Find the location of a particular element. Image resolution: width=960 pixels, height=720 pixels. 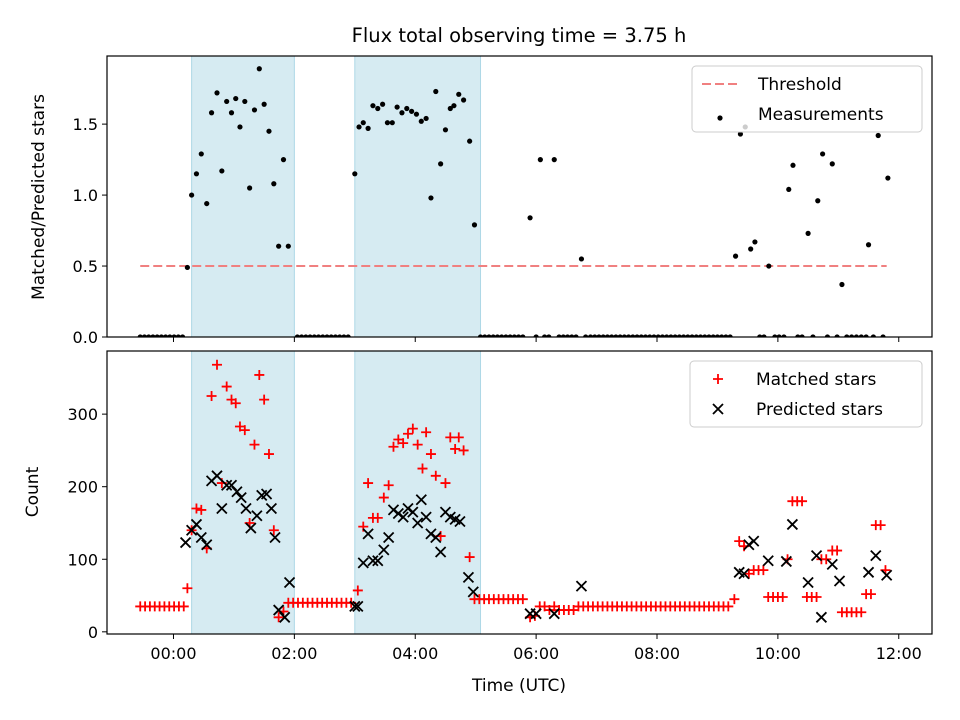

xtick-label-1-1: 02:00 is located at coordinates (294, 653).